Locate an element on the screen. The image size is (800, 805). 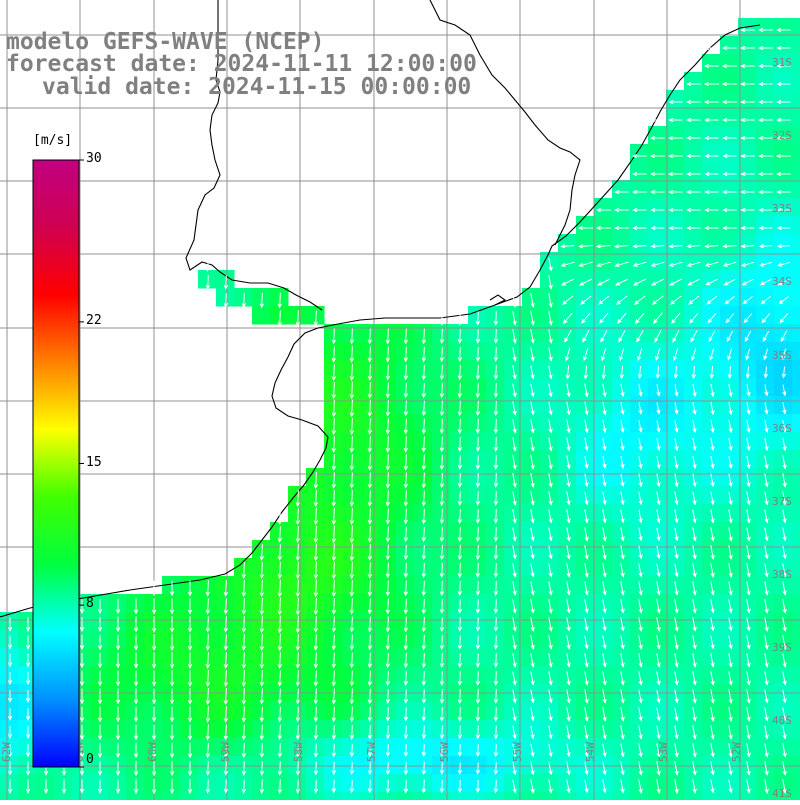
lat-label: 37S is located at coordinates (782, 501).